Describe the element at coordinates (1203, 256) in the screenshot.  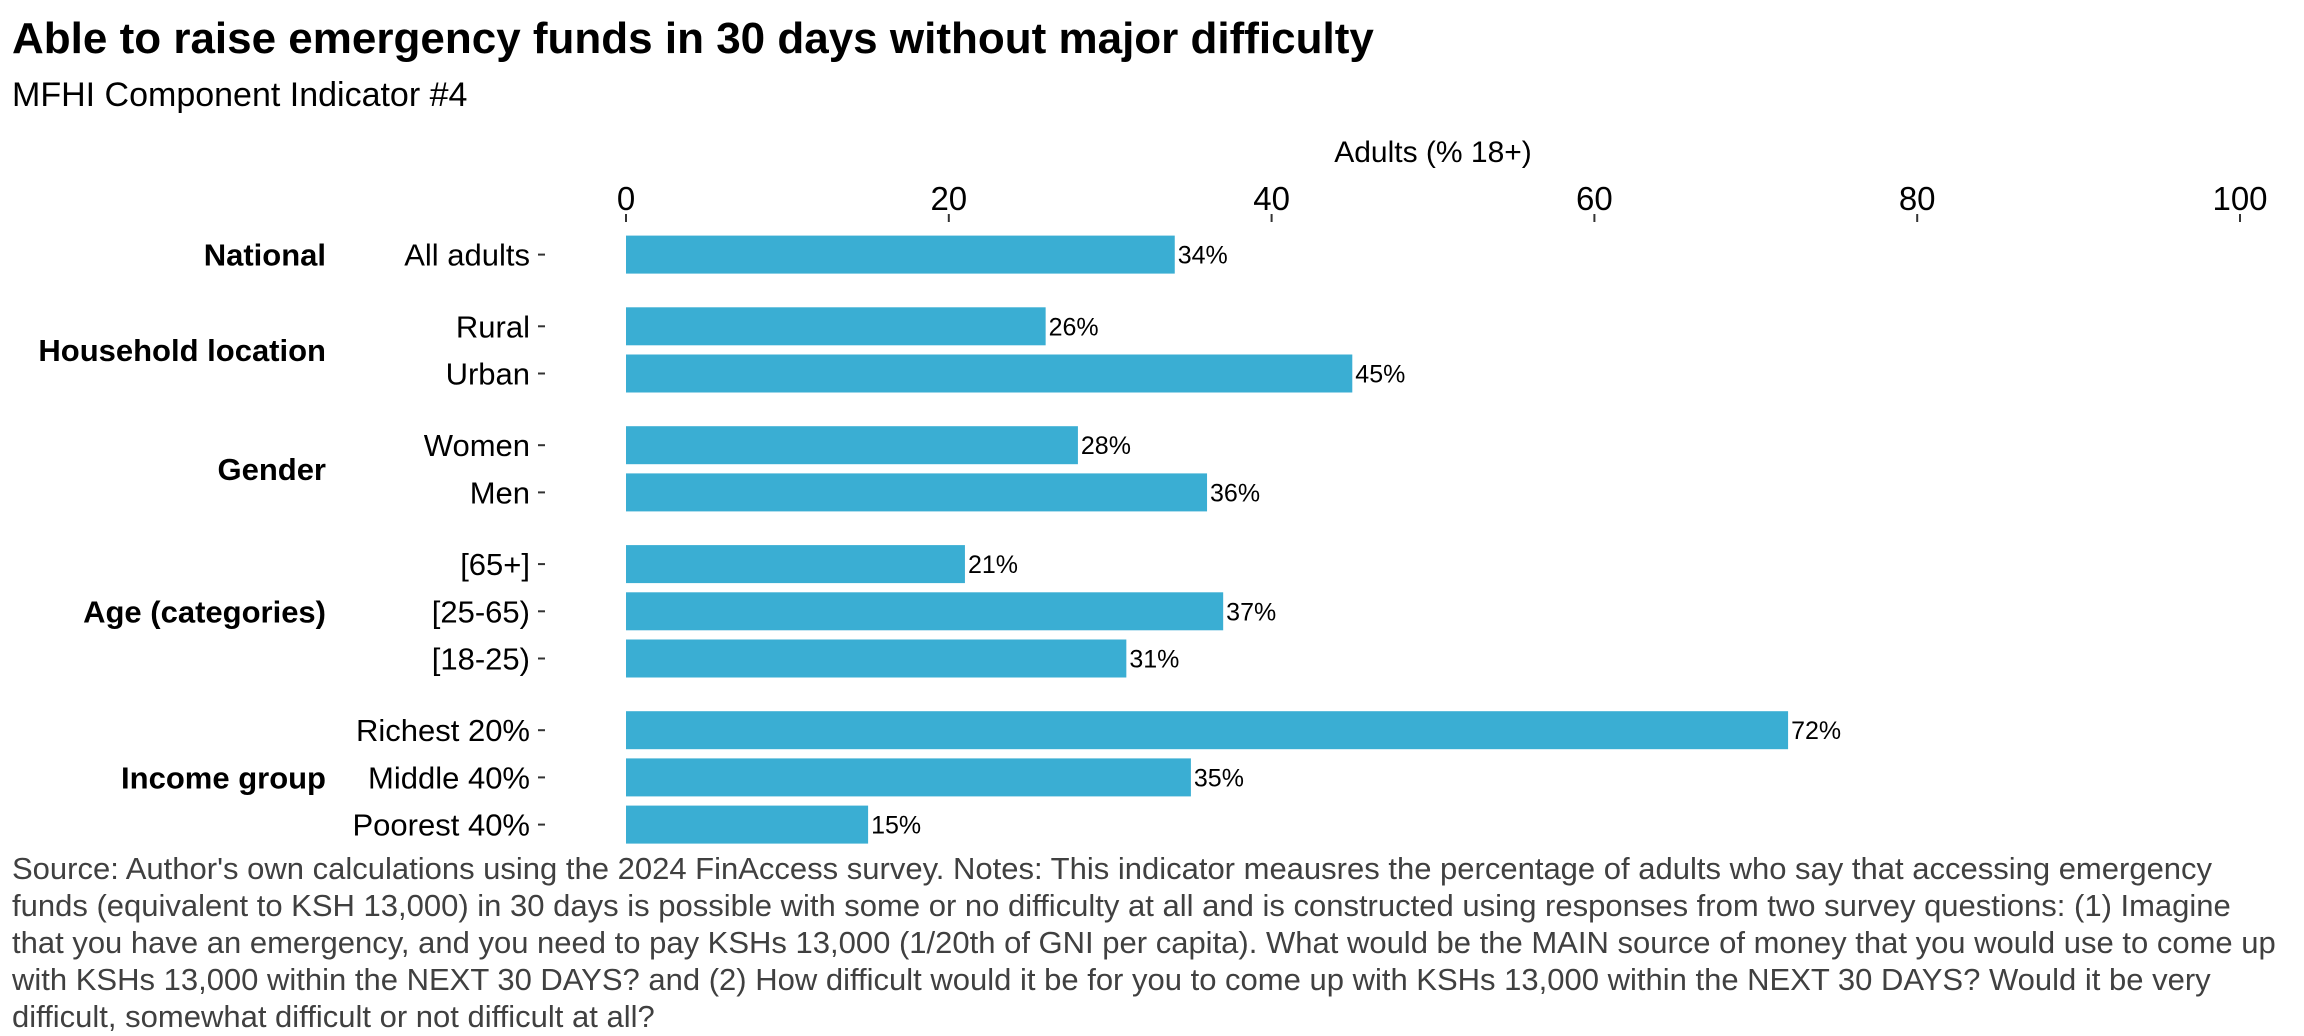
I see `bar-value-label: 34%` at that location.